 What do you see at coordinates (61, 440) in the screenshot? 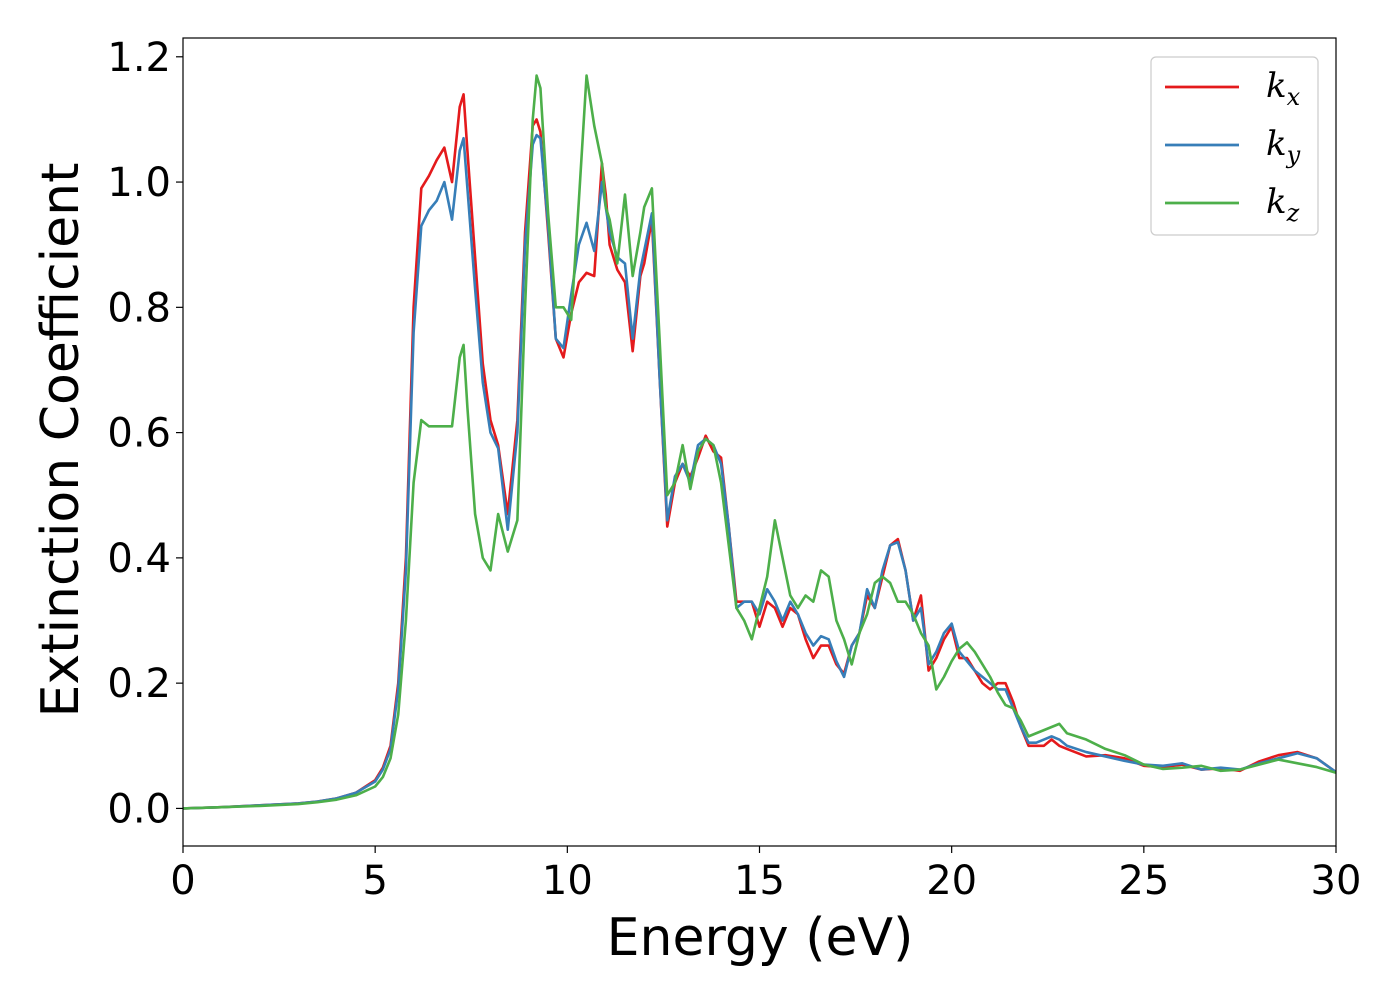
I see `y-axis-title: Extinction Coefficient` at bounding box center [61, 440].